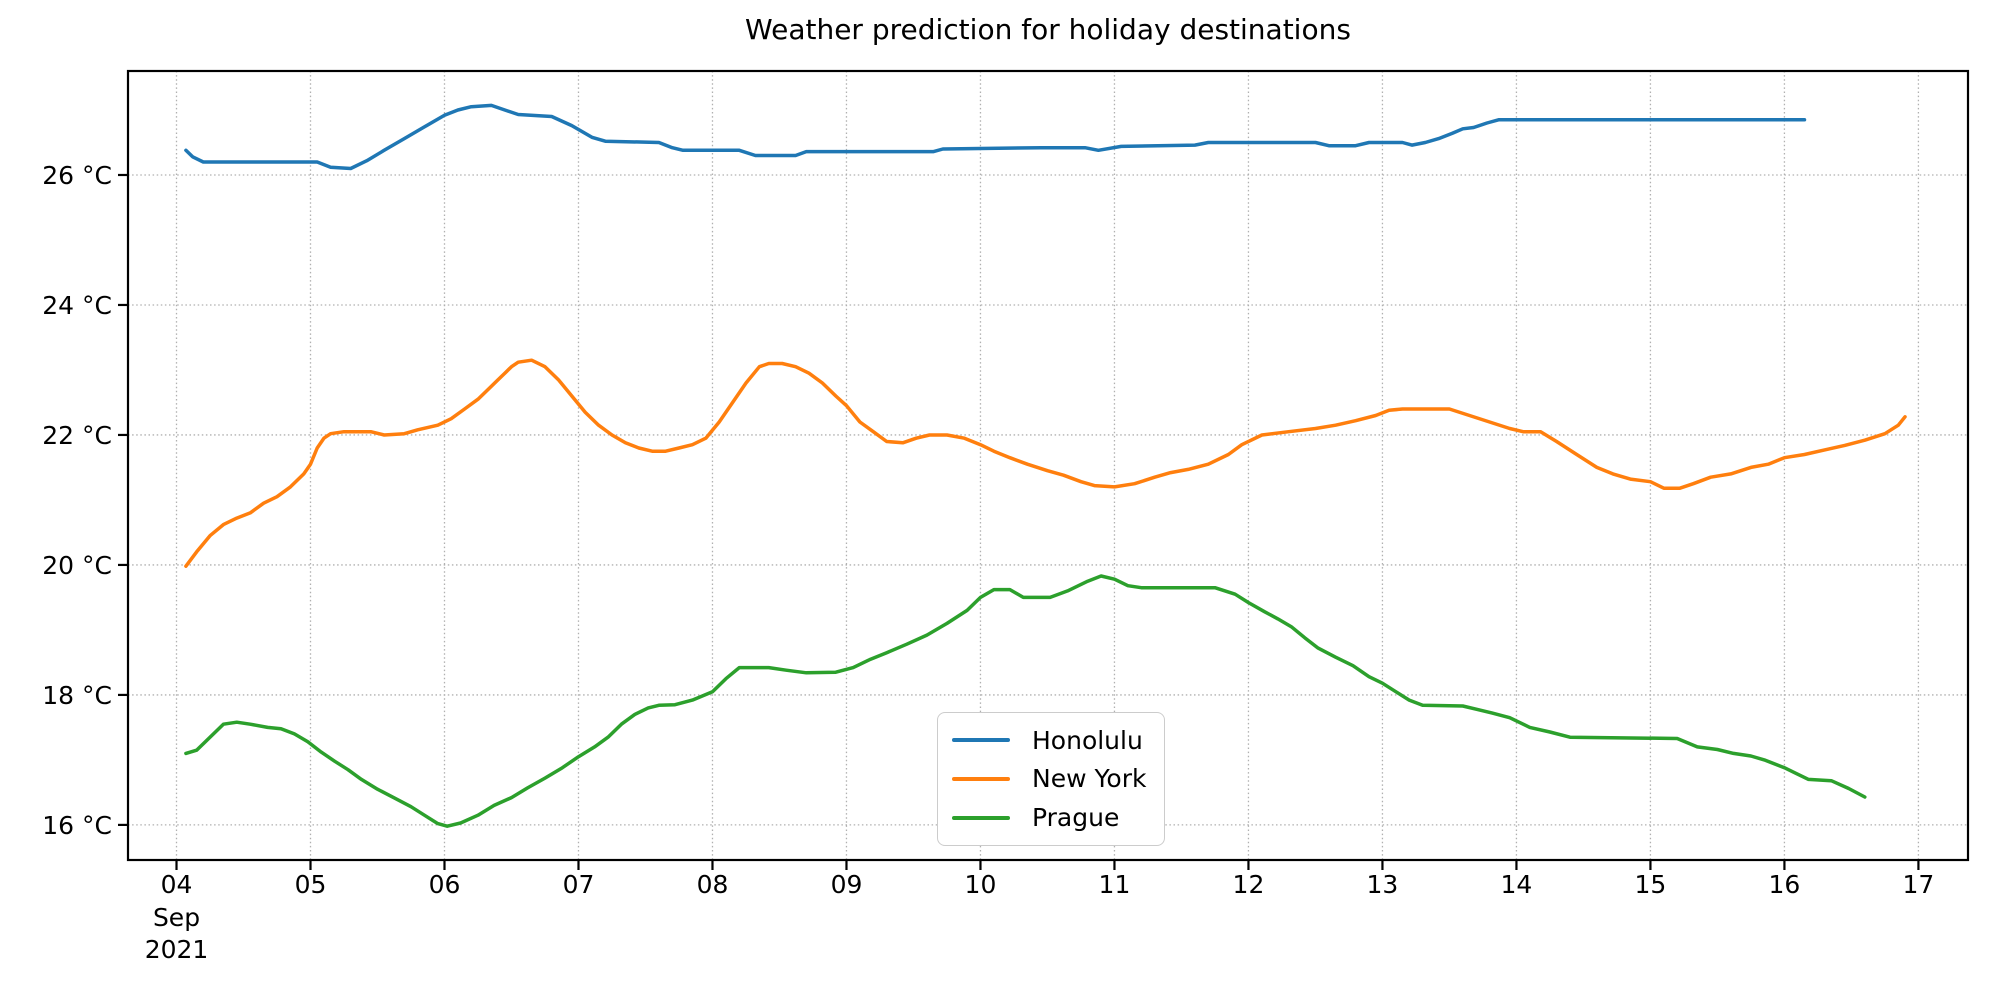 This screenshot has height=1000, width=2000. Describe the element at coordinates (1785, 884) in the screenshot. I see `x-tick-label: 16` at that location.